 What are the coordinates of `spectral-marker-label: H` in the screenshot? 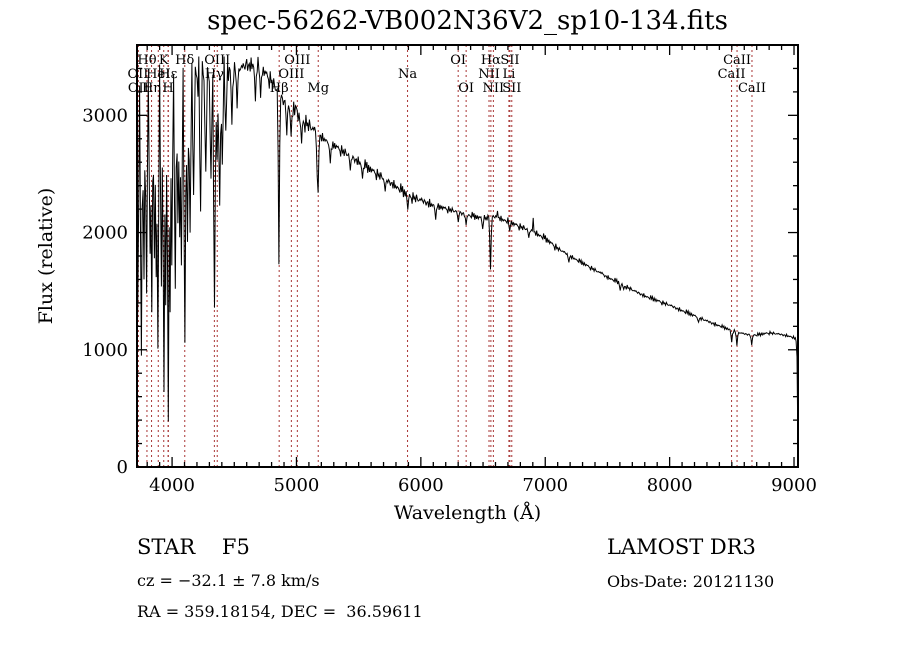 It's located at (167, 88).